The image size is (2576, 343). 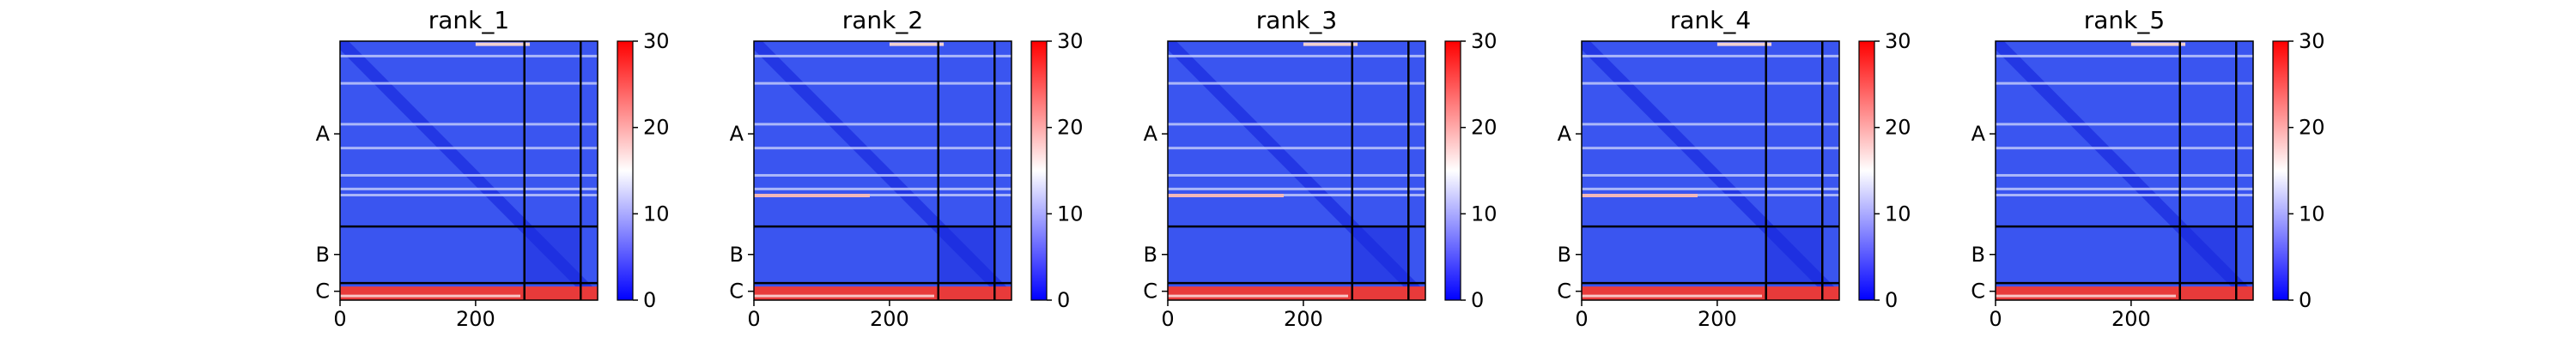 I want to click on panel-title: rank_4, so click(x=1711, y=20).